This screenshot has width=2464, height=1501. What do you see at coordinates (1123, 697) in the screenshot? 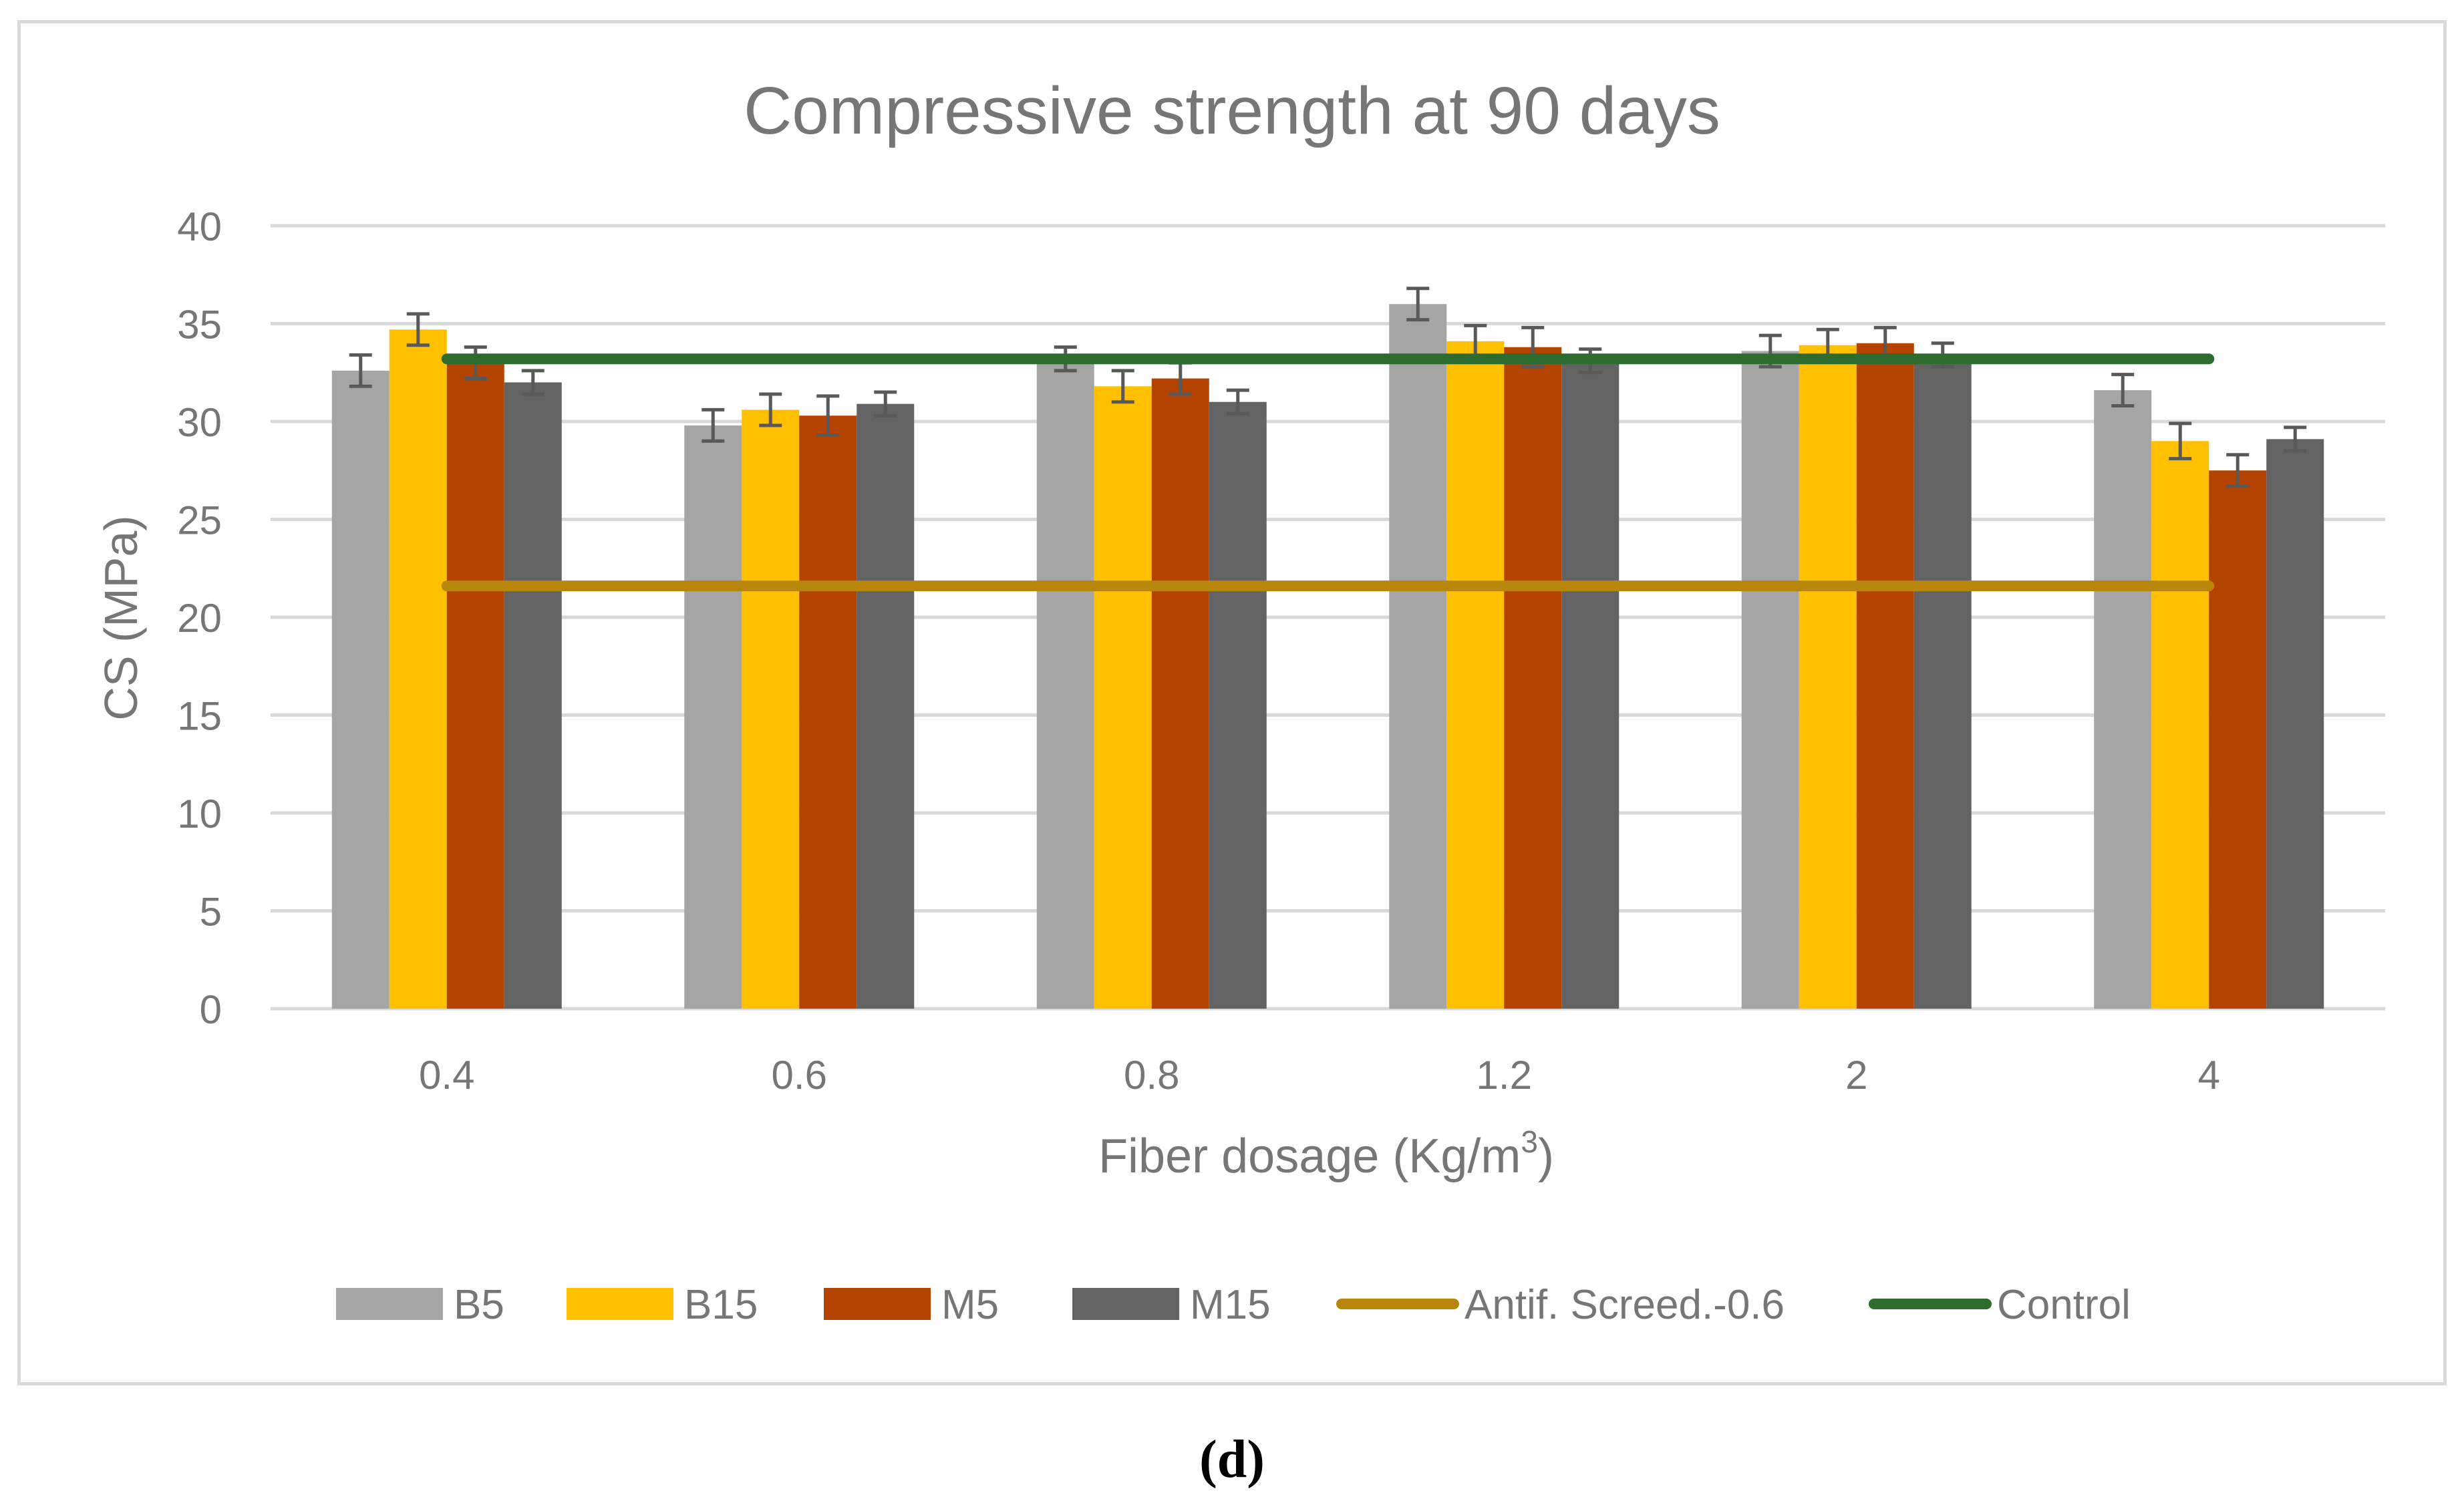
I see `bar-b15-0.8` at bounding box center [1123, 697].